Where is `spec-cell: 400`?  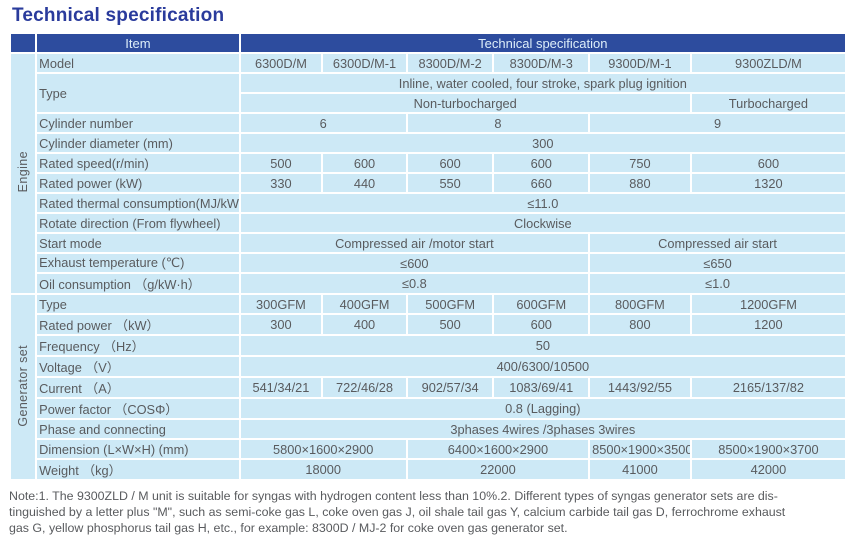 spec-cell: 400 is located at coordinates (364, 324).